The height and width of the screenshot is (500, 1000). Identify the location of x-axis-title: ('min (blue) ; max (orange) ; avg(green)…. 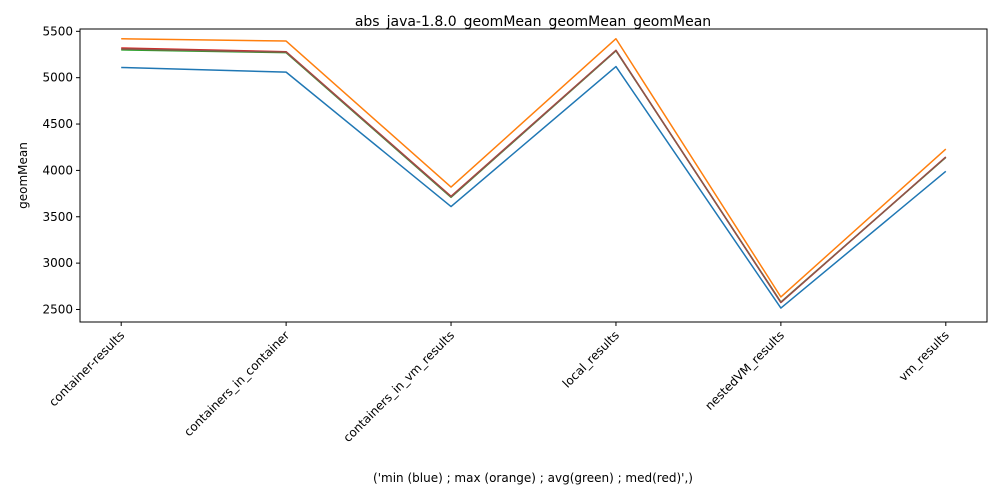
(533, 478).